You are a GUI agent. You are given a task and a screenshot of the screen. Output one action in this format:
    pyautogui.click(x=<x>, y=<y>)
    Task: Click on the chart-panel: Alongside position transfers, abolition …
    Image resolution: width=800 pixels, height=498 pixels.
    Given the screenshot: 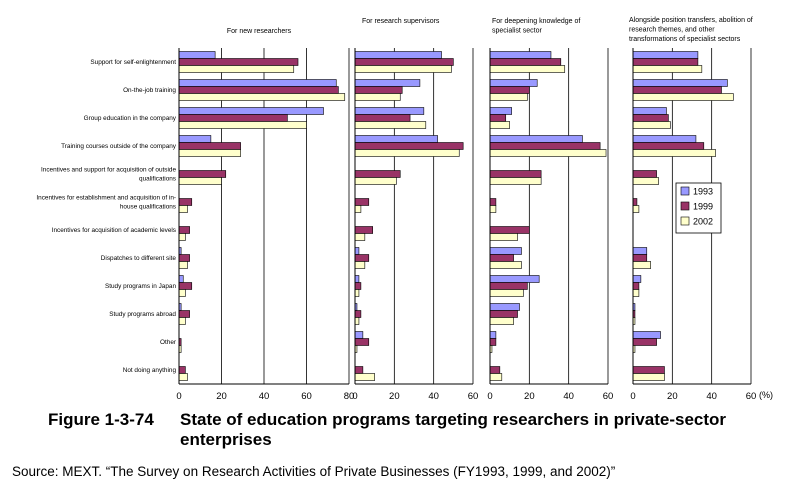 What is the action you would take?
    pyautogui.click(x=692, y=209)
    